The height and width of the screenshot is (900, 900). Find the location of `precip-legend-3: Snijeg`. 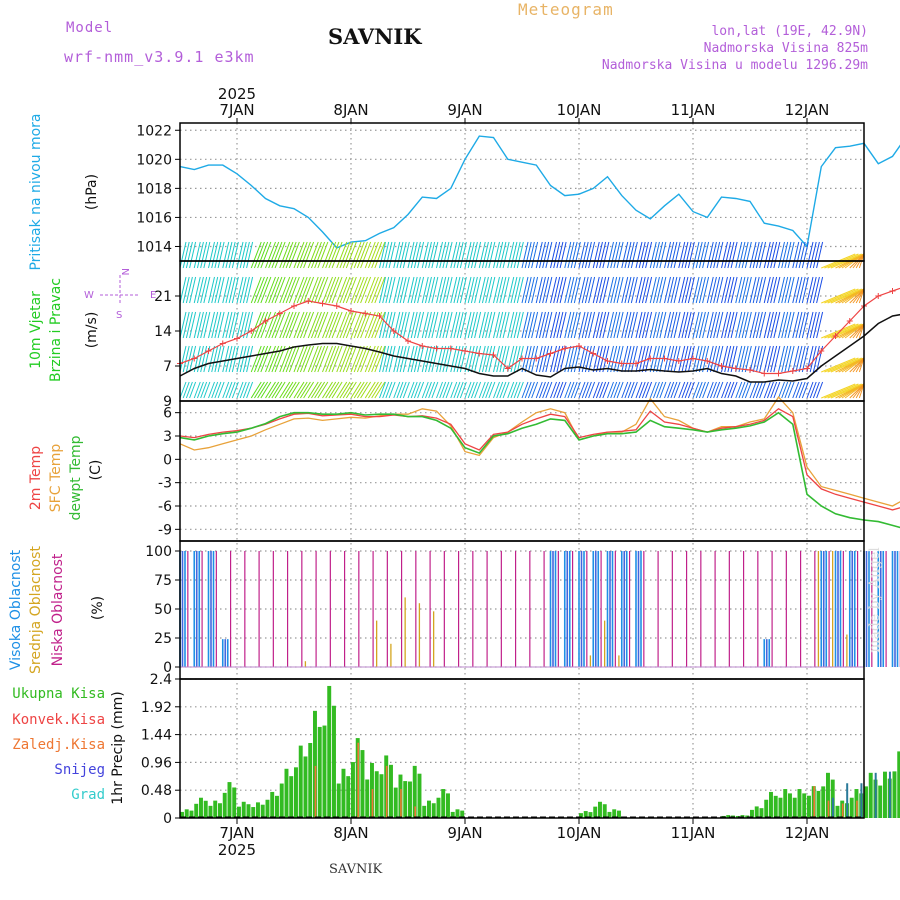

precip-legend-3: Snijeg is located at coordinates (79, 770).